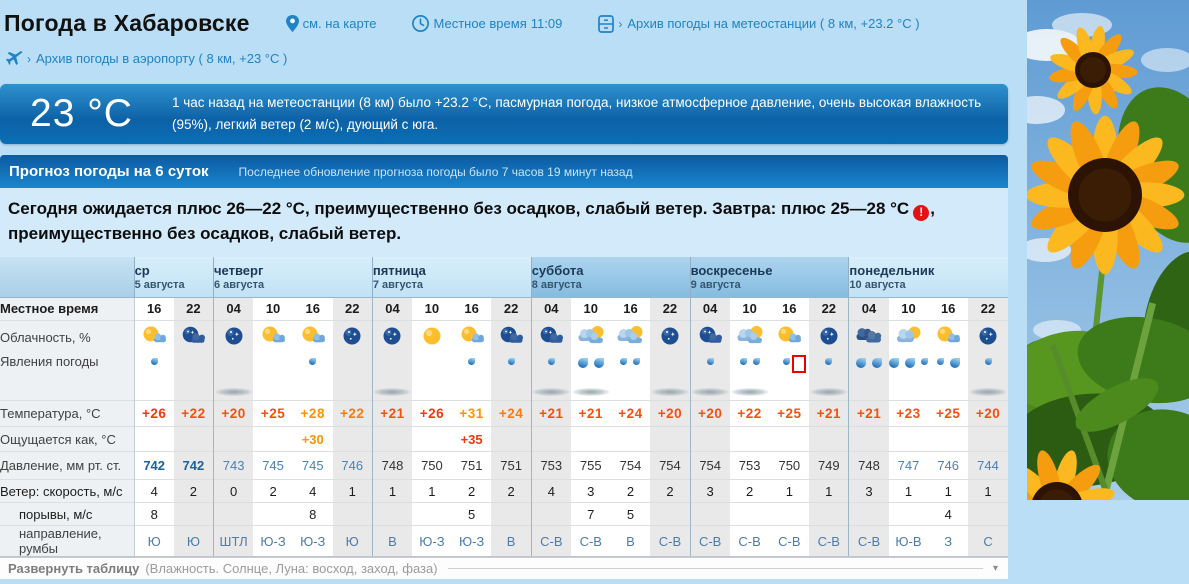 The width and height of the screenshot is (1189, 584). What do you see at coordinates (630, 465) in the screenshot?
I see `cell-pressure: 754` at bounding box center [630, 465].